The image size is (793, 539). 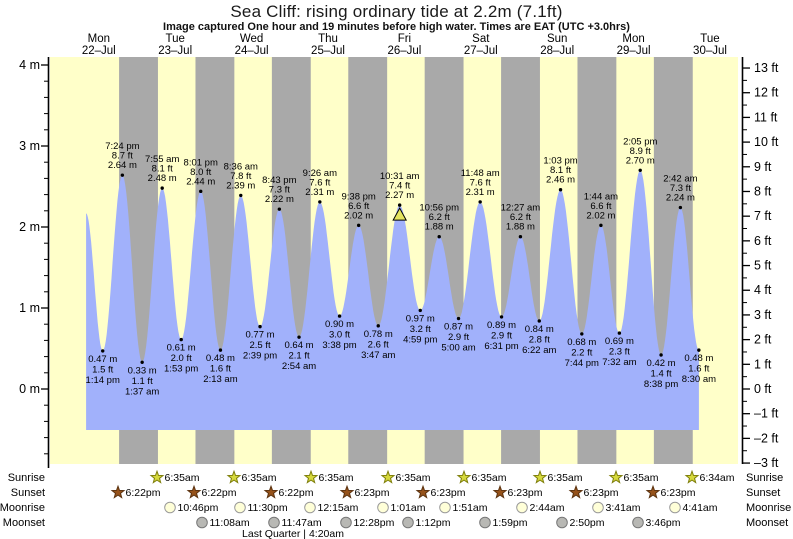 I want to click on right-axis-label: 8 ft, so click(x=763, y=191).